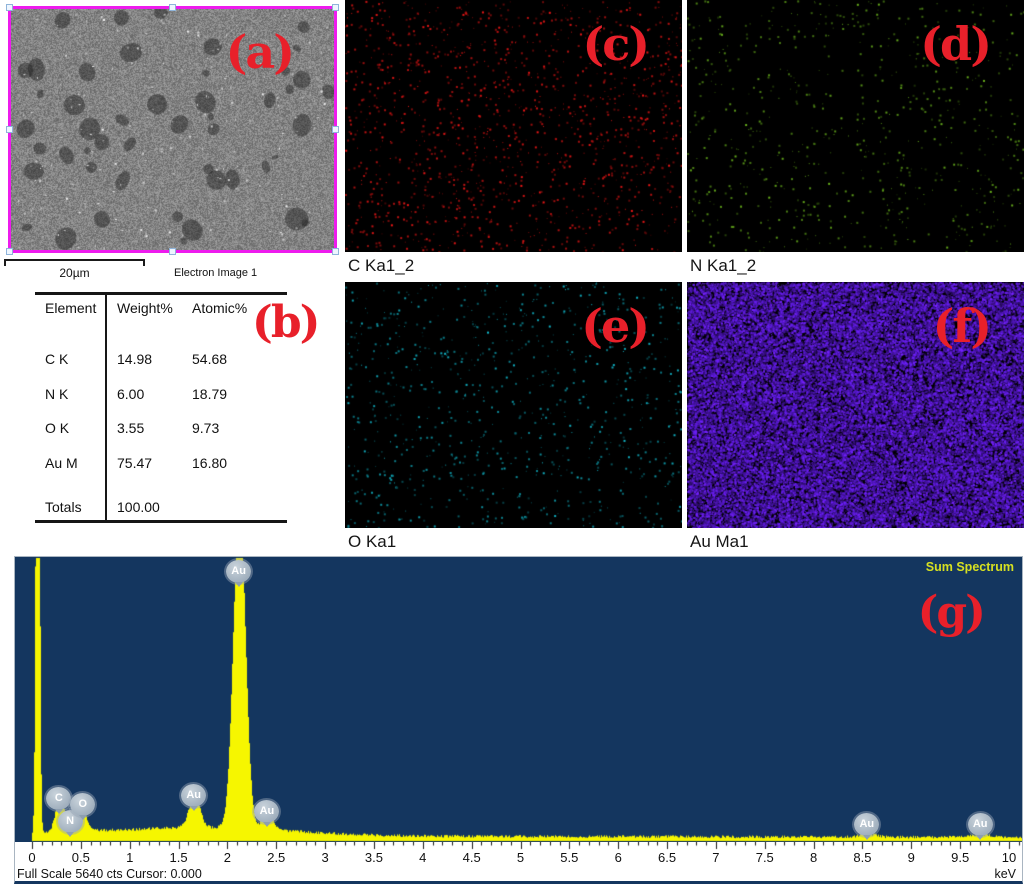  I want to click on table-cell-atomic: 9.73, so click(206, 428).